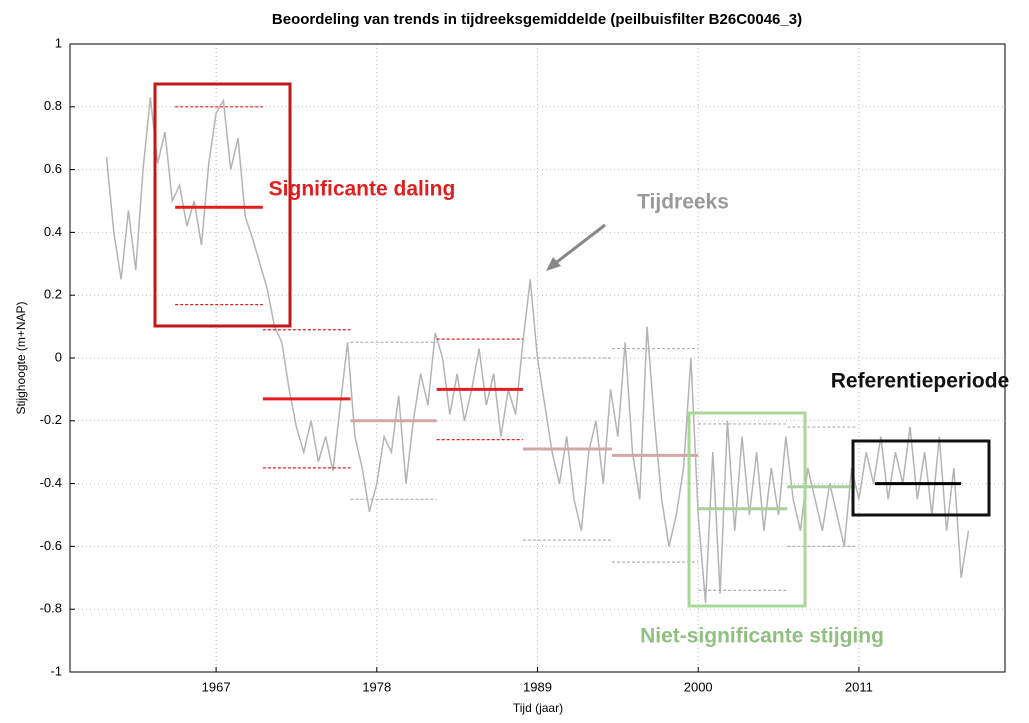  What do you see at coordinates (56, 670) in the screenshot?
I see `y-tick-label: -1` at bounding box center [56, 670].